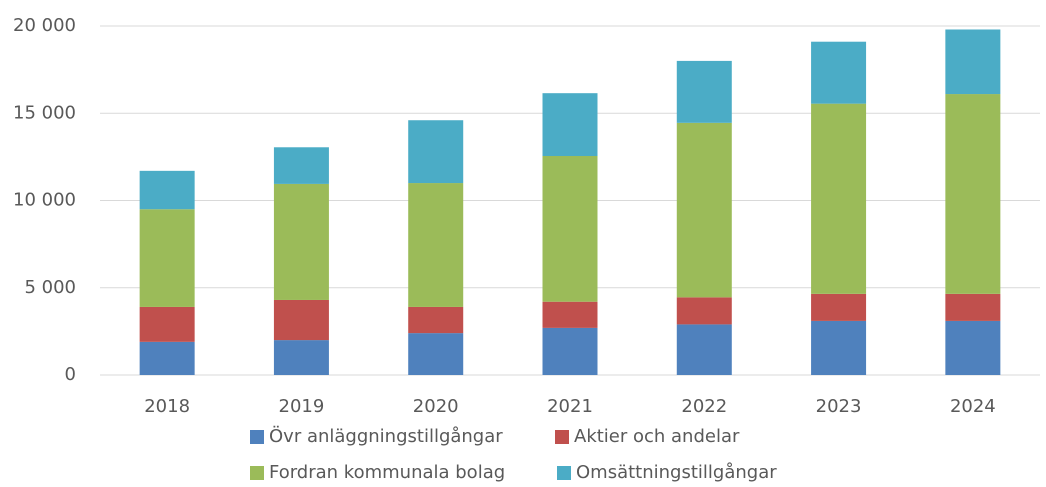 The image size is (1046, 487). What do you see at coordinates (570, 406) in the screenshot?
I see `x-tick-label: 2021` at bounding box center [570, 406].